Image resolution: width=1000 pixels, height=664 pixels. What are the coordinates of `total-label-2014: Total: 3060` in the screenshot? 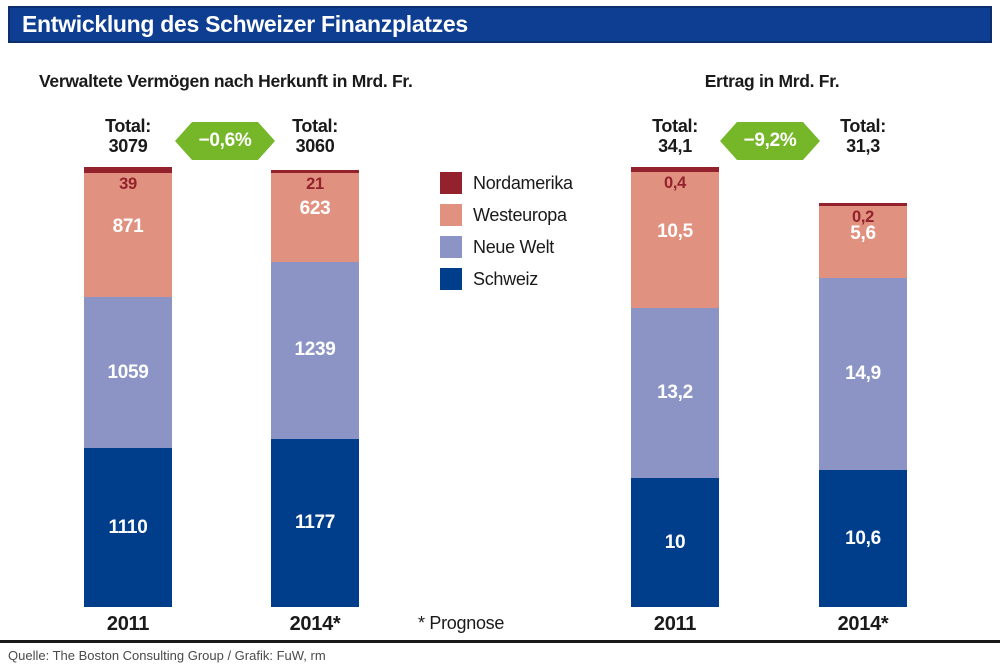 It's located at (315, 136).